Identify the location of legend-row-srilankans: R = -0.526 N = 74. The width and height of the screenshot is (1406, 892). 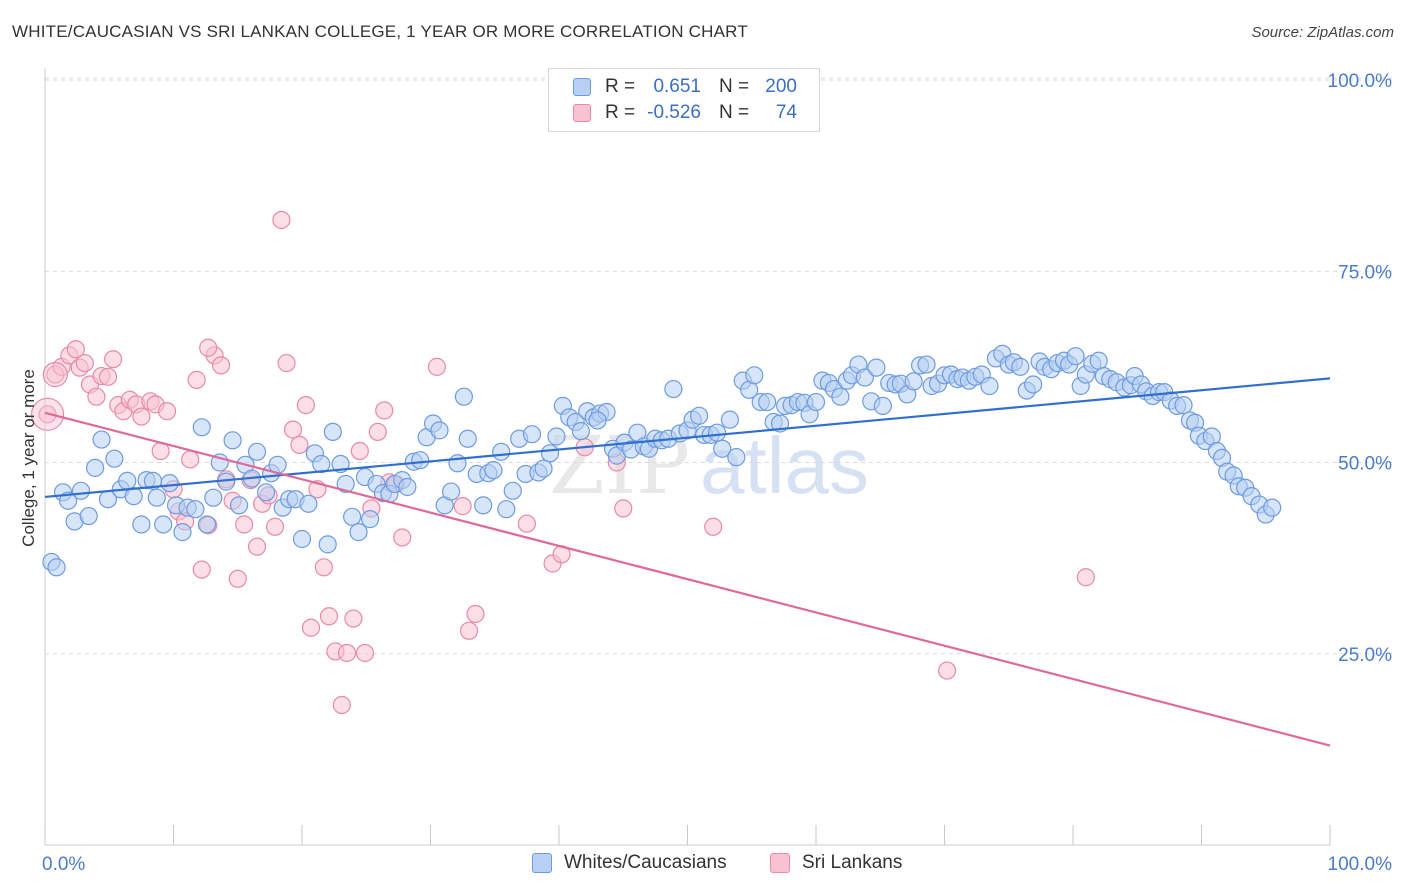
(685, 113).